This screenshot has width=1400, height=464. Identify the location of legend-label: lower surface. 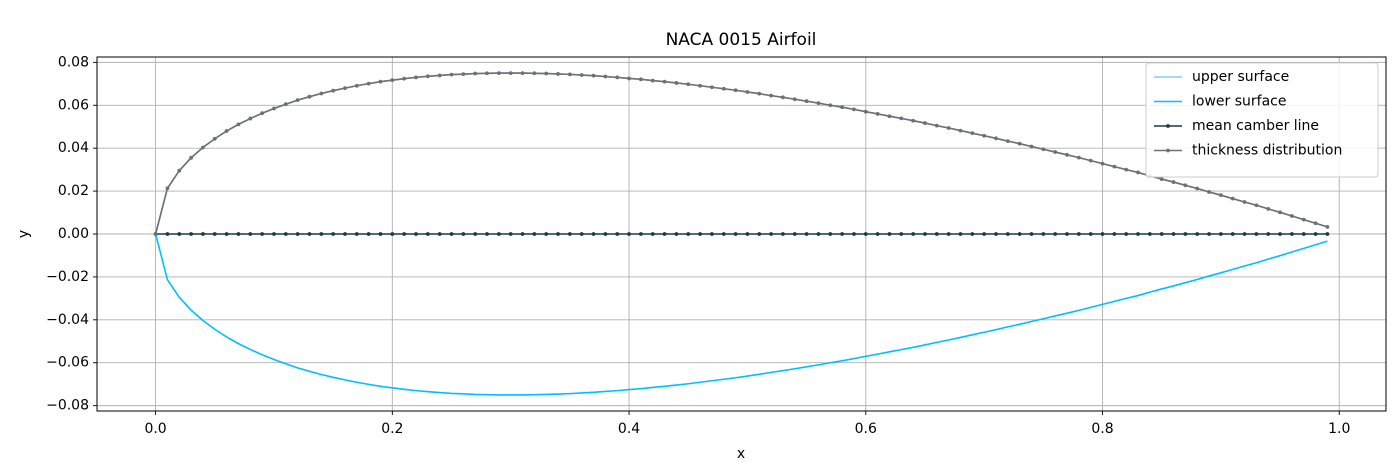
(1239, 102).